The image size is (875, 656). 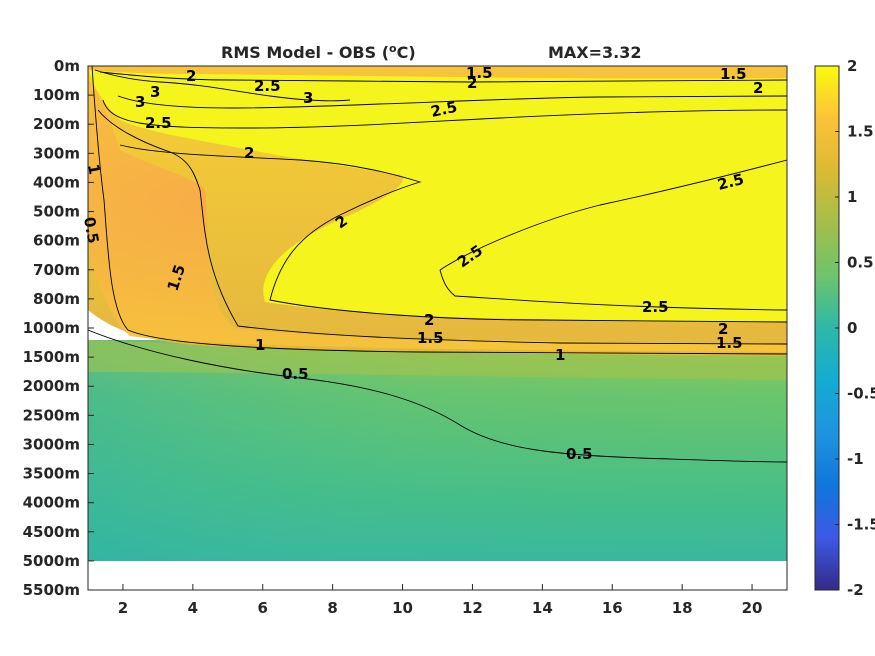 I want to click on surface-strip, so click(x=437, y=72).